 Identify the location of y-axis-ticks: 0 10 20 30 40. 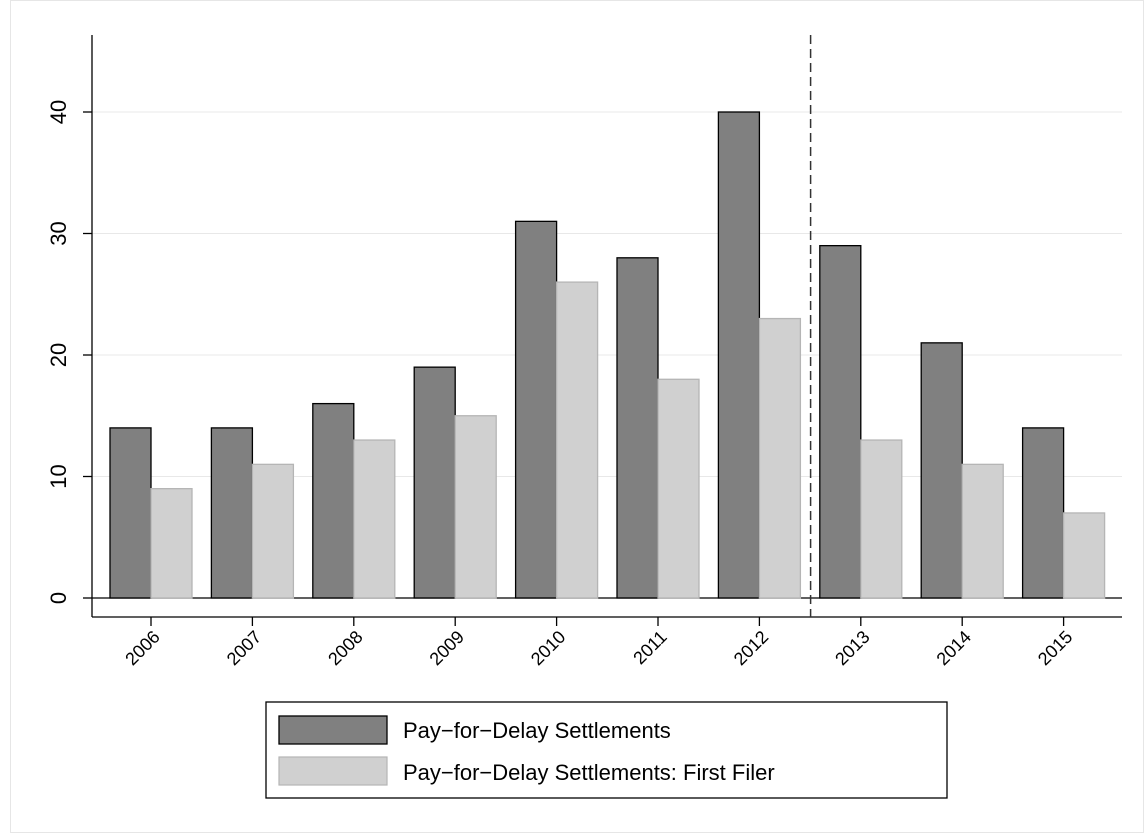
(69, 352).